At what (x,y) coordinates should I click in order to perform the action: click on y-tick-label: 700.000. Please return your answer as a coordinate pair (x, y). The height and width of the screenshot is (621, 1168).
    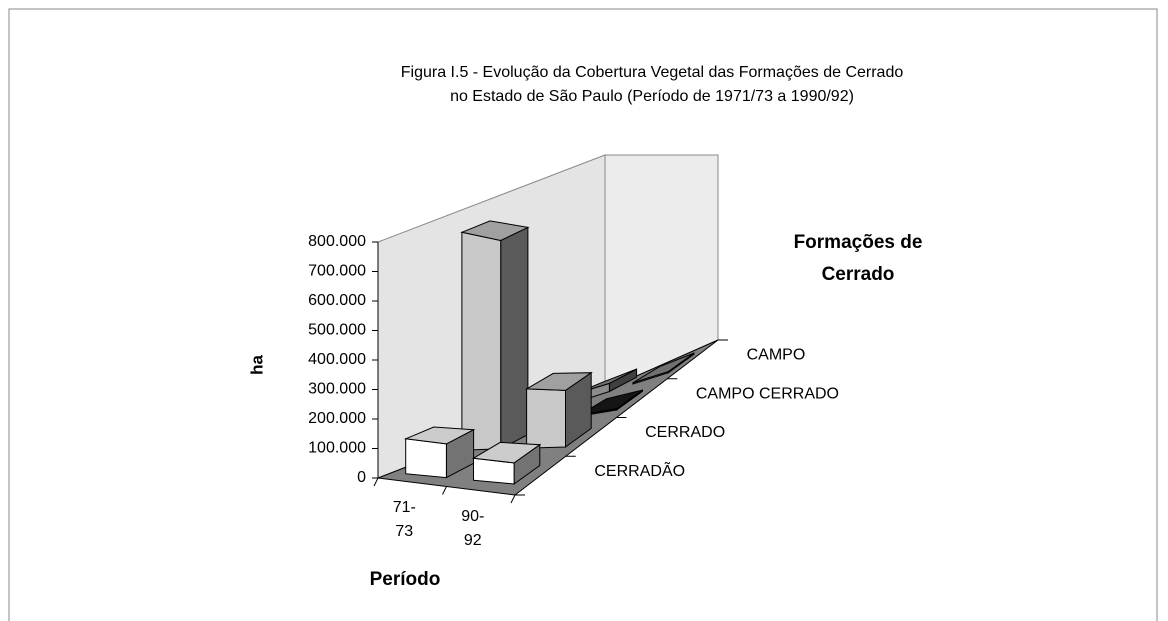
    Looking at the image, I should click on (337, 271).